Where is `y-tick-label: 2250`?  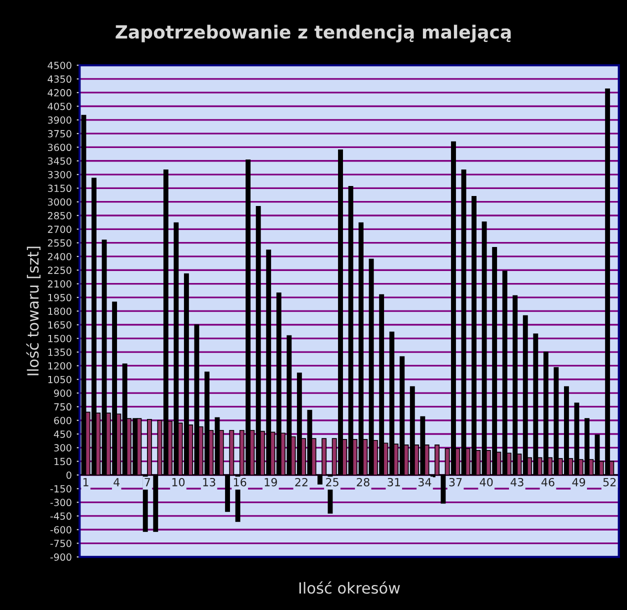
y-tick-label: 2250 is located at coordinates (60, 270).